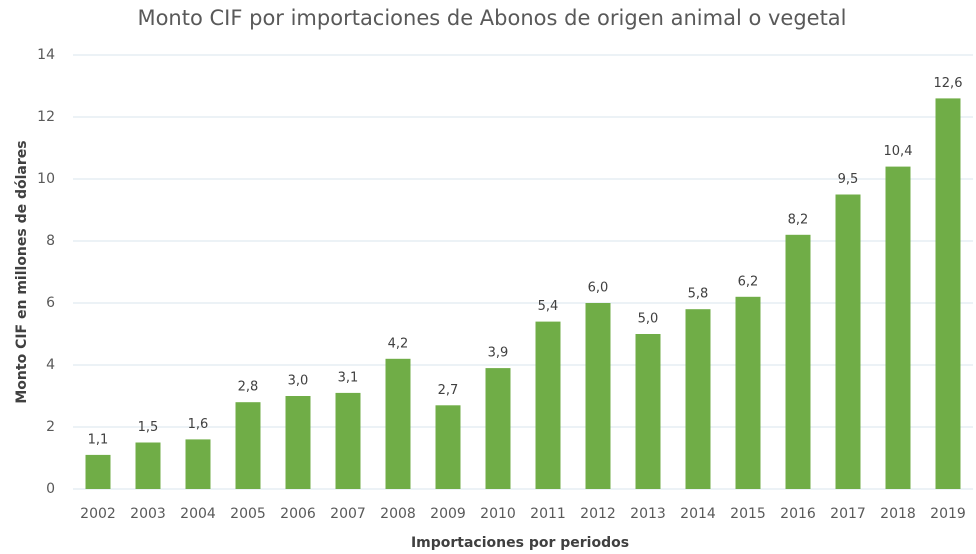  I want to click on x-tick-label: 2007, so click(348, 514).